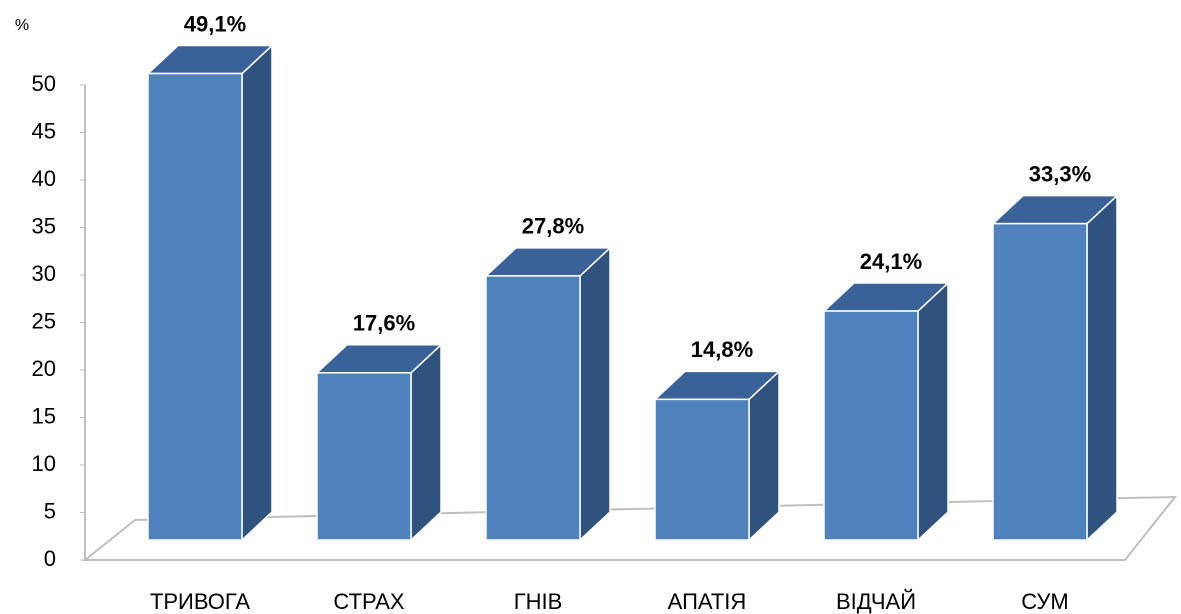 The width and height of the screenshot is (1181, 614). Describe the element at coordinates (553, 226) in the screenshot. I see `value-label: 27,8%` at that location.